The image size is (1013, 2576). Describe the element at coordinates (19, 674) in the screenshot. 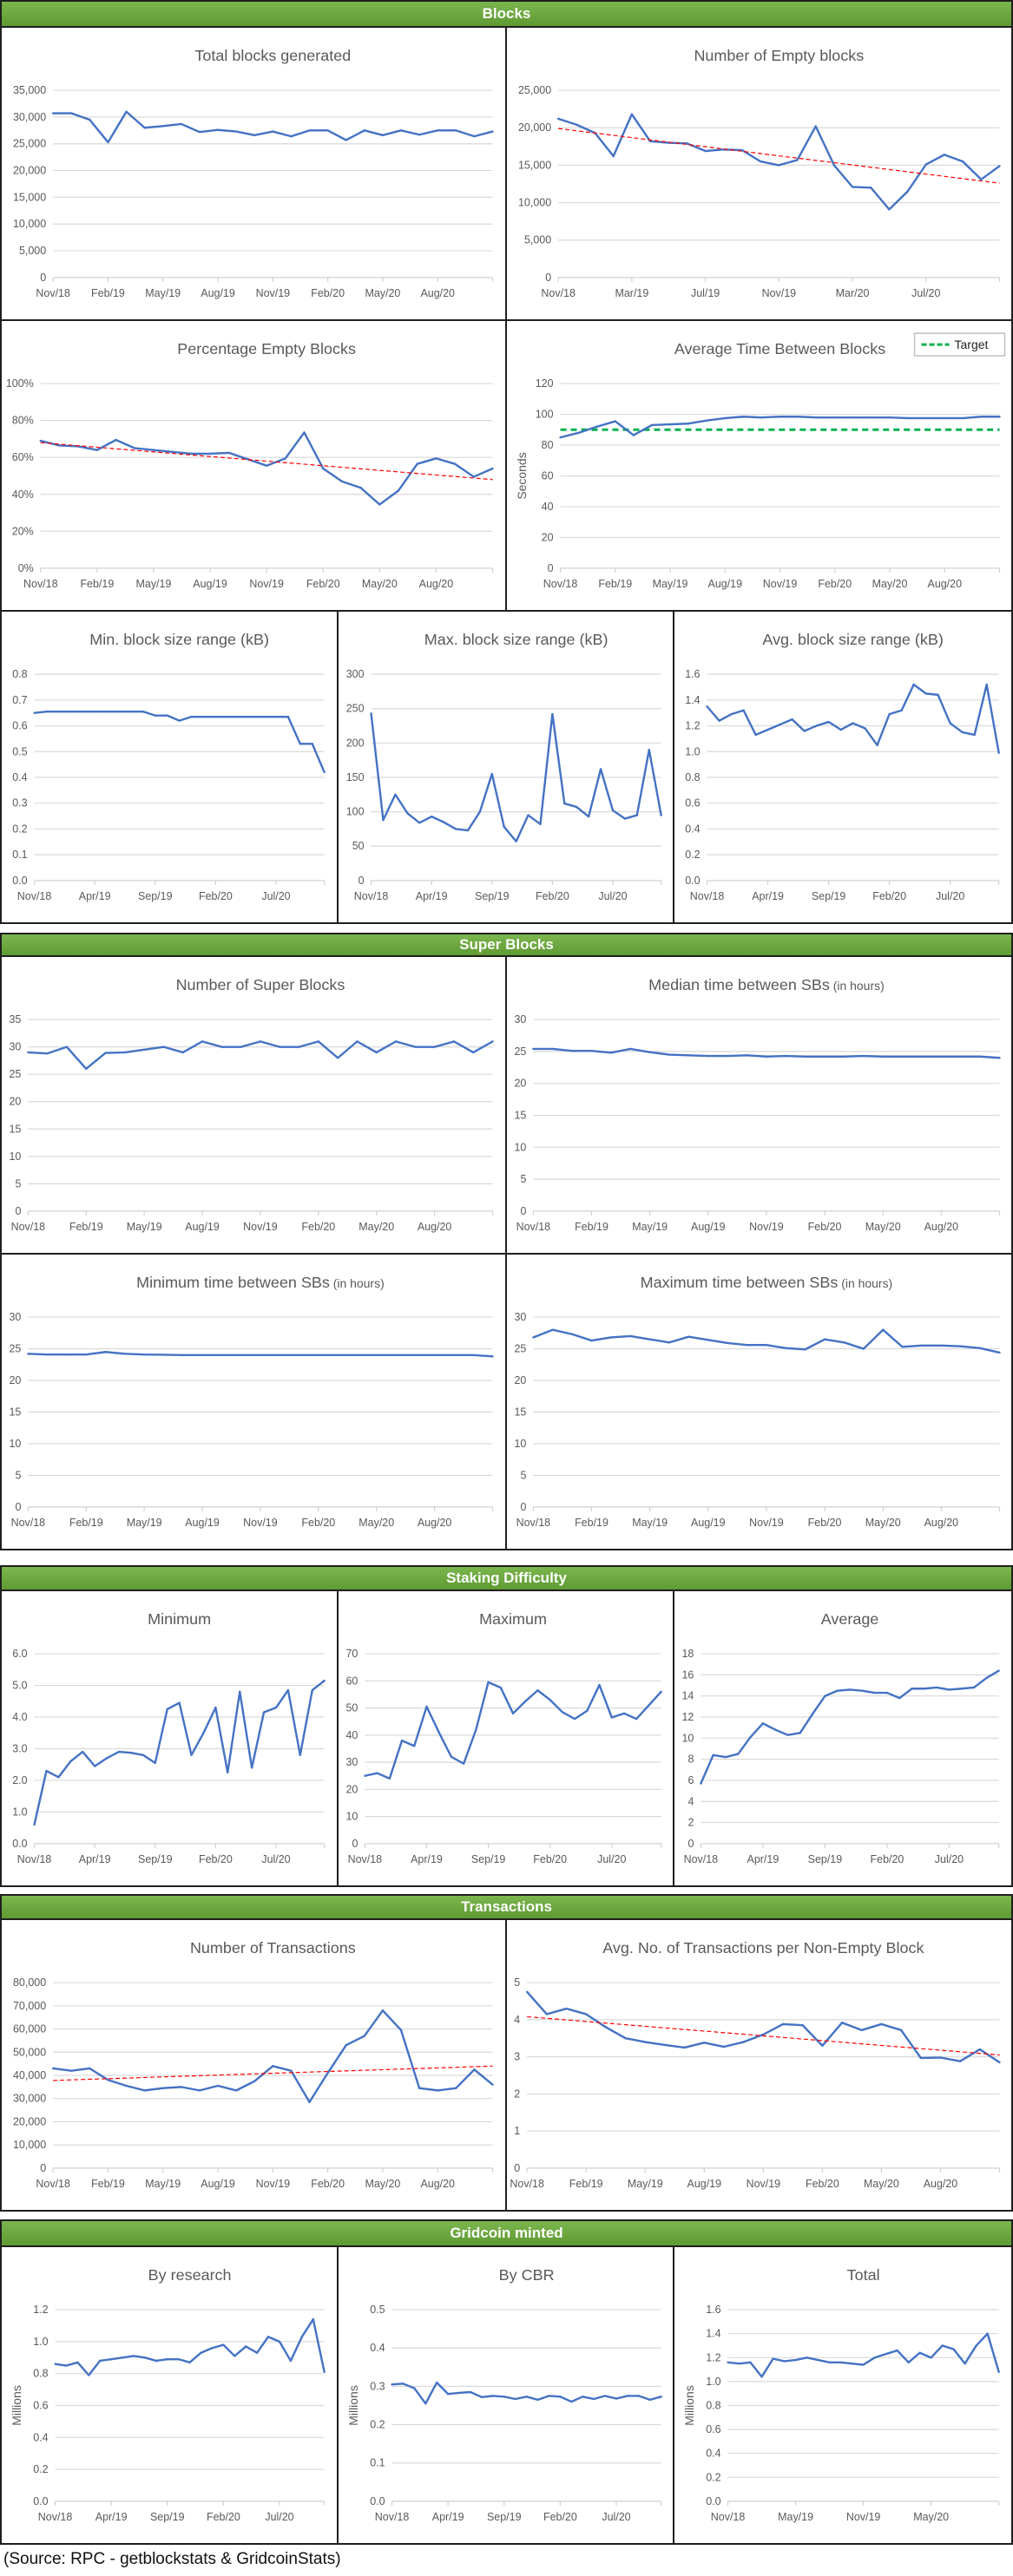

I see `y-tick-label: 0.8` at that location.